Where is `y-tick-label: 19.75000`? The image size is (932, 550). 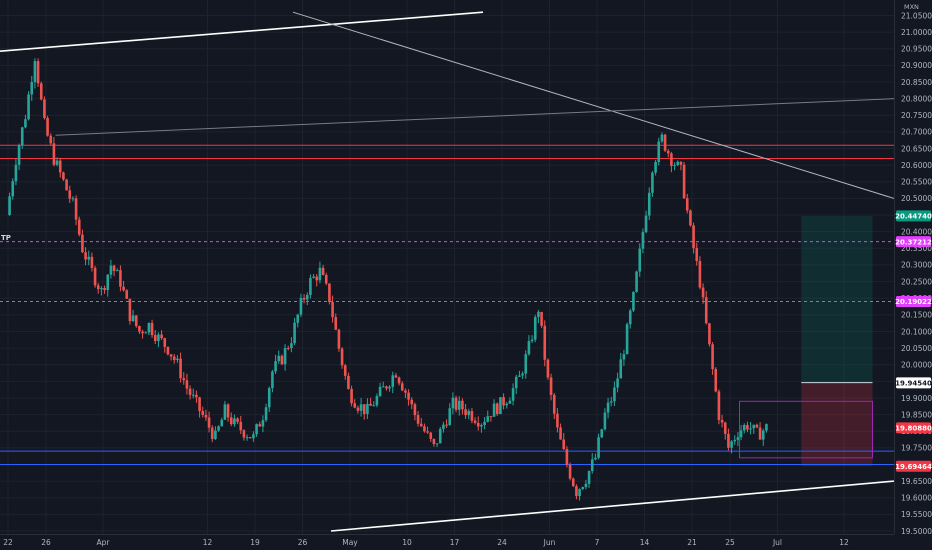 y-tick-label: 19.75000 is located at coordinates (916, 448).